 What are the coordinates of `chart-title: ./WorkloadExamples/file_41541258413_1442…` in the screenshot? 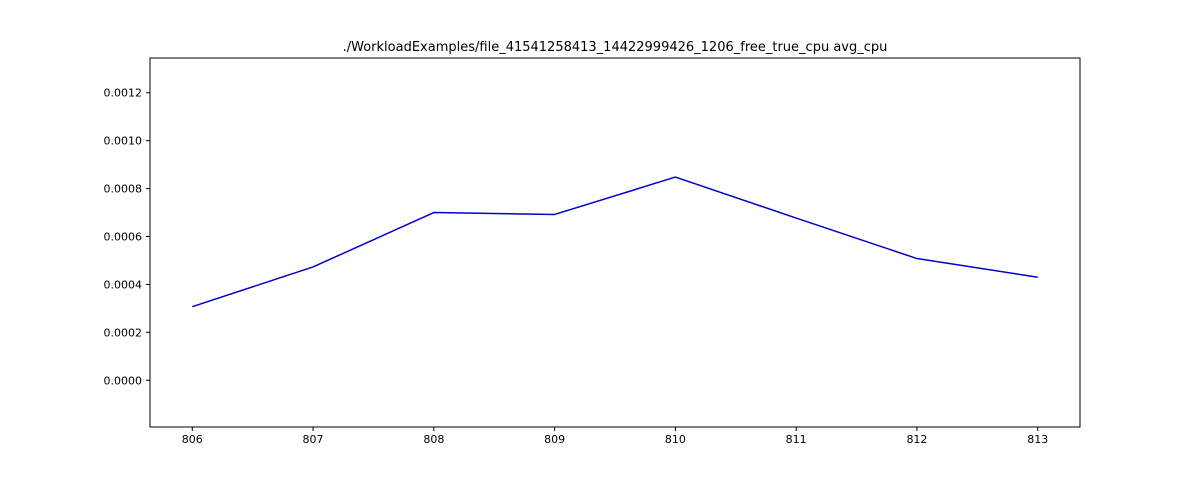 It's located at (615, 47).